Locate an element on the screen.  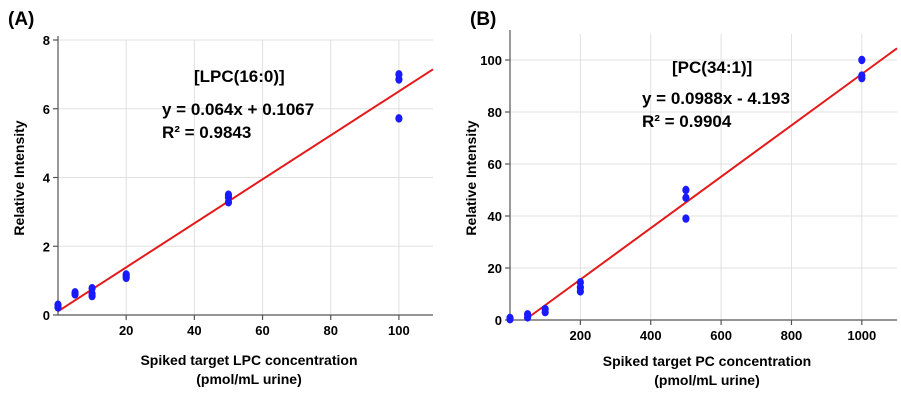
panel-b-label: (B) is located at coordinates (483, 19).